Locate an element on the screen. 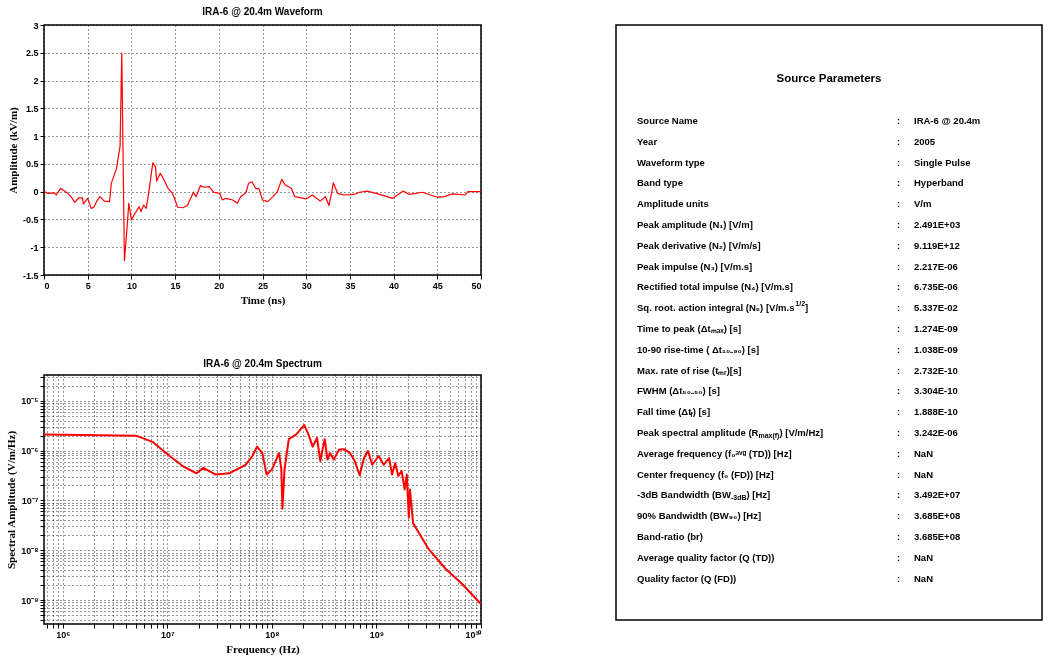 This screenshot has width=1054, height=656. text: 2.491E+03 is located at coordinates (937, 224).